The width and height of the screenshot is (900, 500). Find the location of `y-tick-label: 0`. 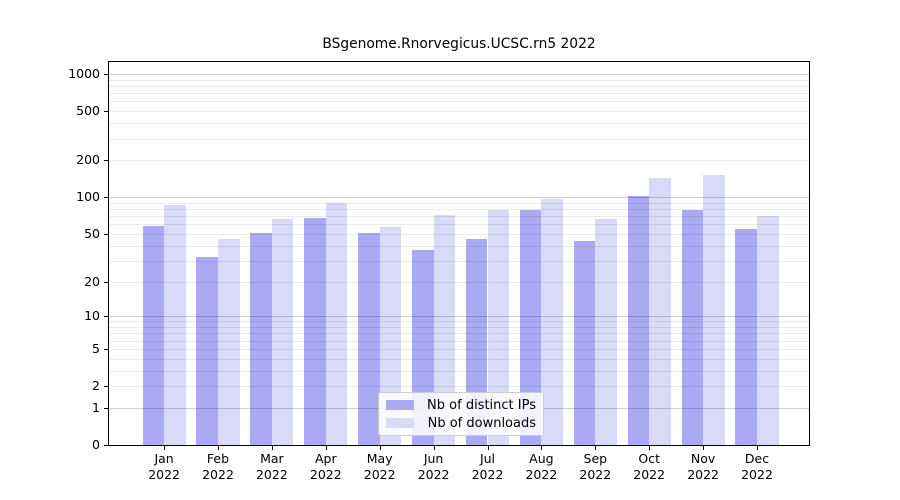

y-tick-label: 0 is located at coordinates (96, 444).